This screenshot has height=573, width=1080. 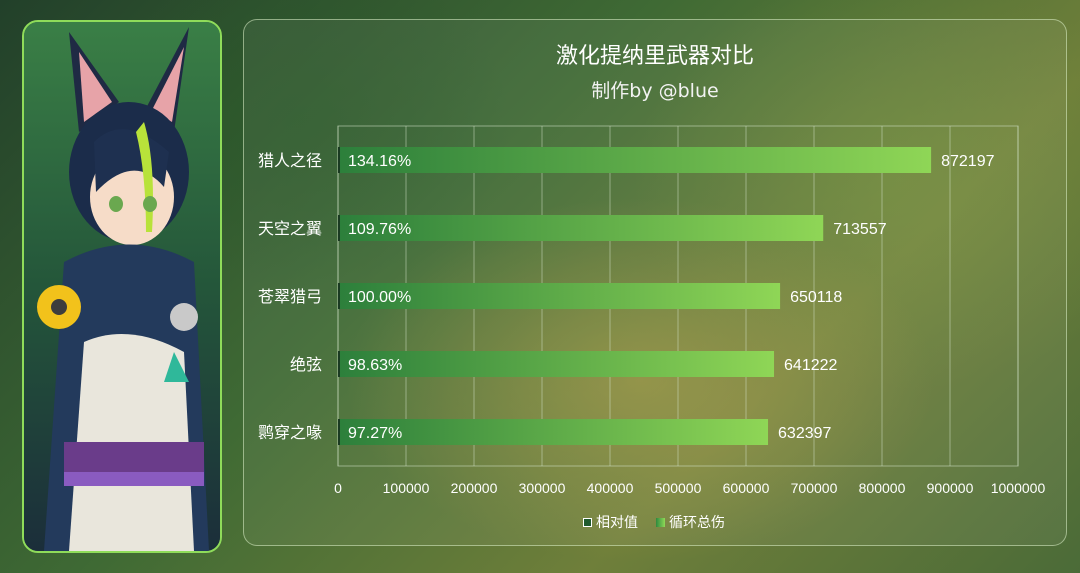 What do you see at coordinates (950, 488) in the screenshot?
I see `x-tick-label: 900000` at bounding box center [950, 488].